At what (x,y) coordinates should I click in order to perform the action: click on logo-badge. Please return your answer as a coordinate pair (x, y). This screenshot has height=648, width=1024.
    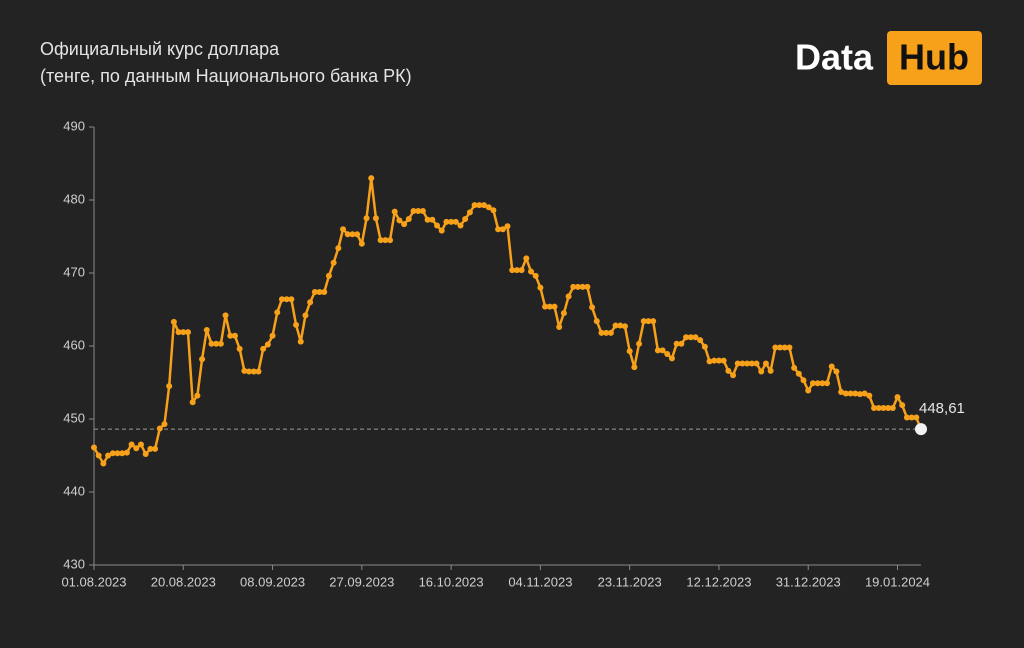
    Looking at the image, I should click on (934, 58).